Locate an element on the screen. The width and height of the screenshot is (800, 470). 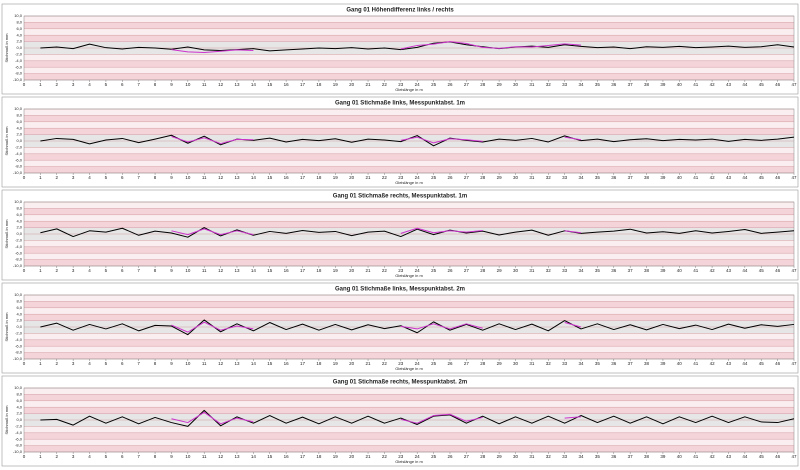
y-axis-label: Stichmaß in mm is located at coordinates (6, 234).